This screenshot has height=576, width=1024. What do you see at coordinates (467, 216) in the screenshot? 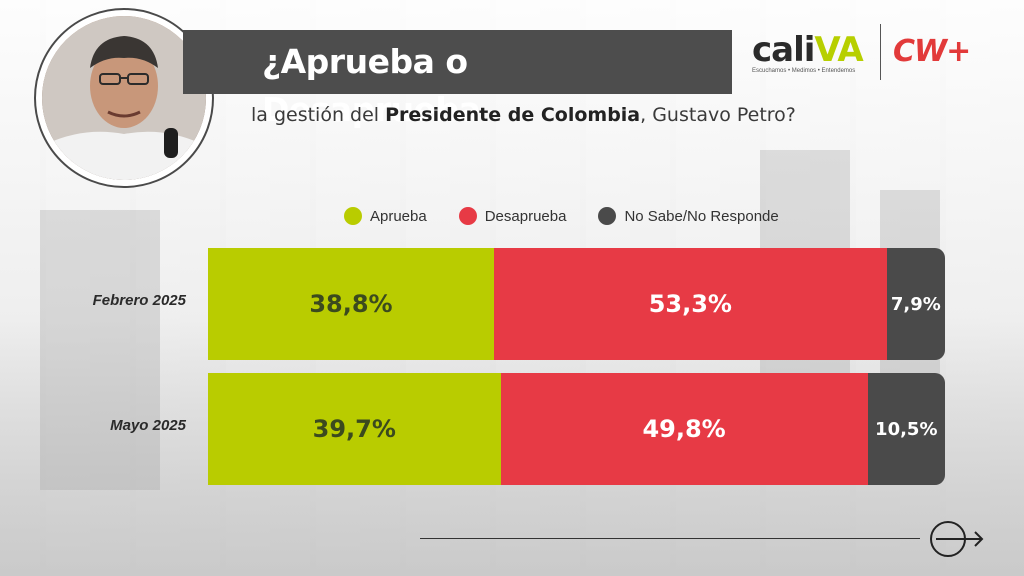
I see `legend-dot-des` at bounding box center [467, 216].